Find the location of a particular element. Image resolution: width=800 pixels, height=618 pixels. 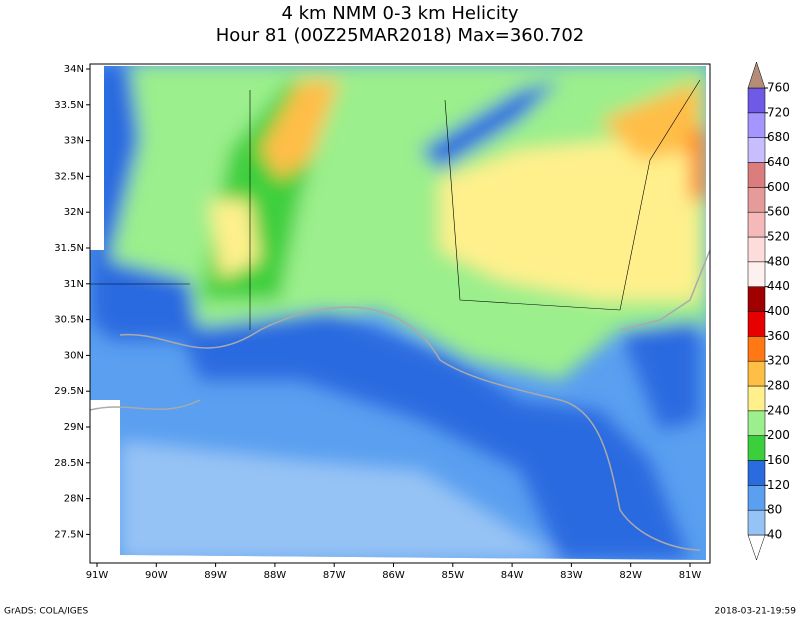

colorbar-label: 520 is located at coordinates (778, 237).